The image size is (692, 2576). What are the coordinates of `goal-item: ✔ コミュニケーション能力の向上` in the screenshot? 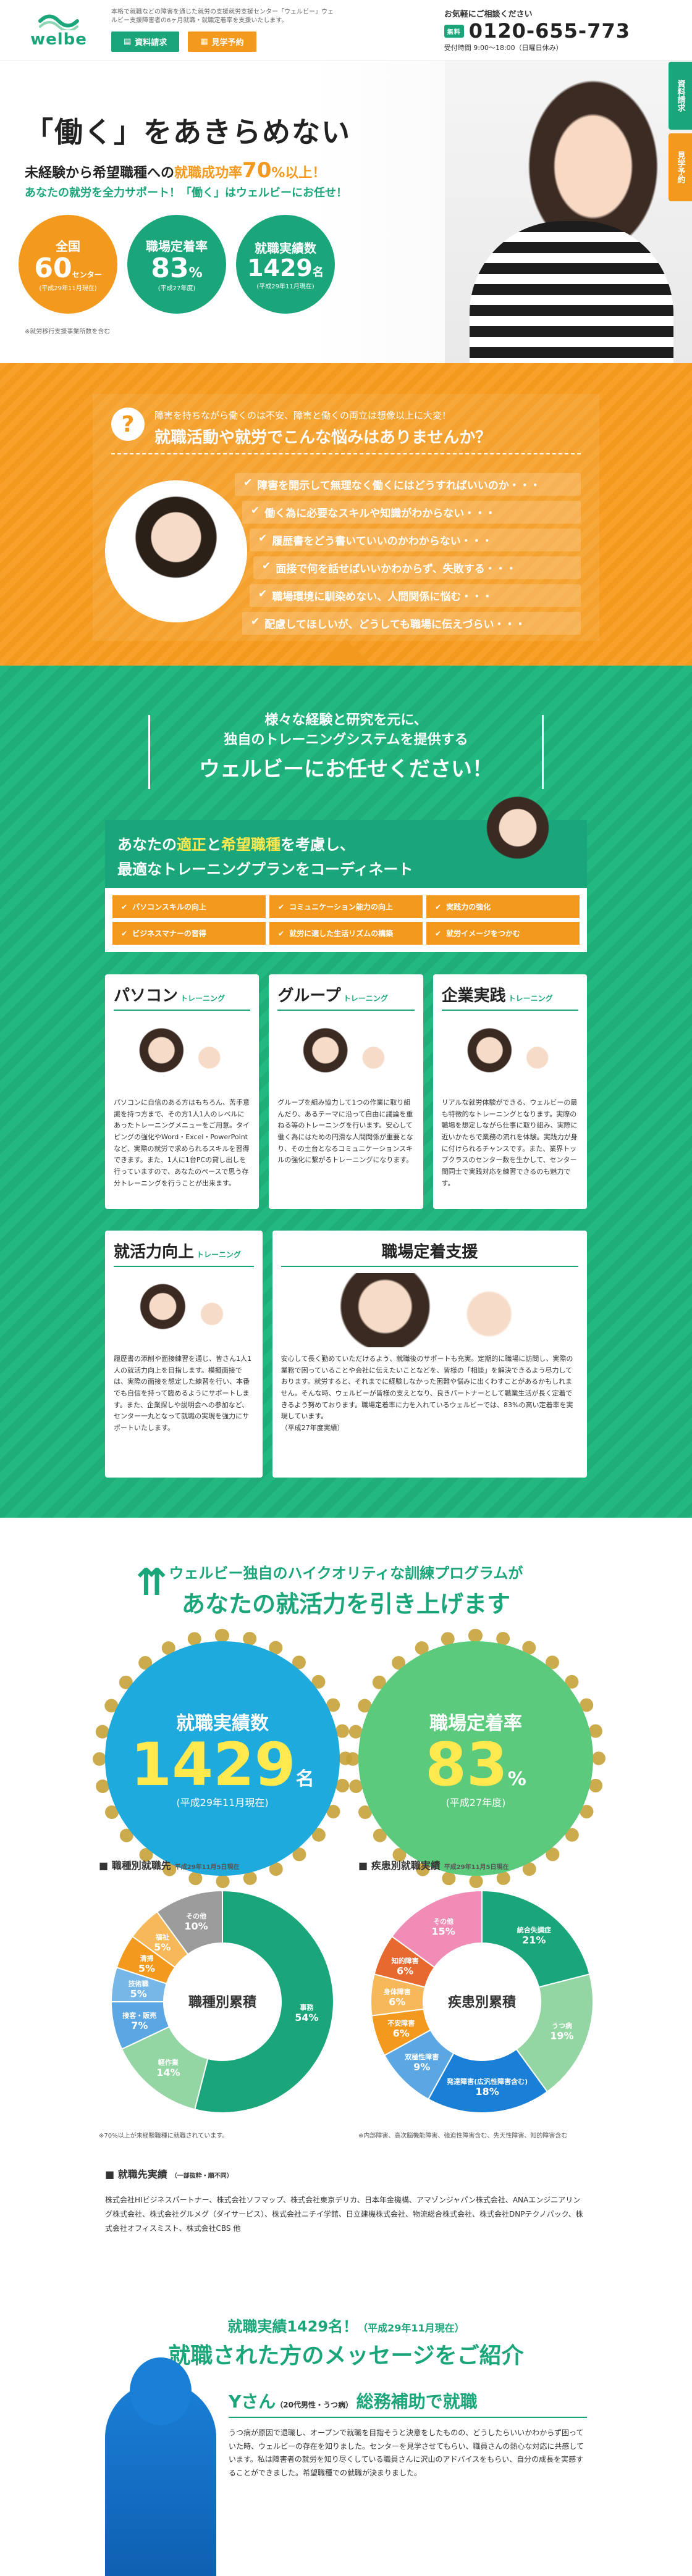 It's located at (346, 906).